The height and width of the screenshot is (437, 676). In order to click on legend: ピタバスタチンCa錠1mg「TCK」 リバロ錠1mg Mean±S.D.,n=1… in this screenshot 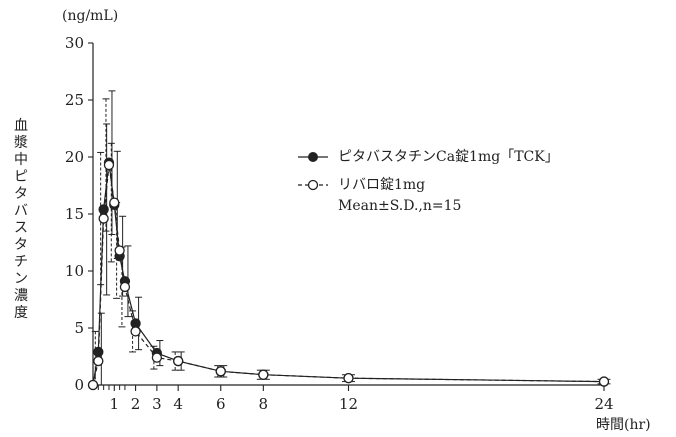, I will do `click(427, 181)`.